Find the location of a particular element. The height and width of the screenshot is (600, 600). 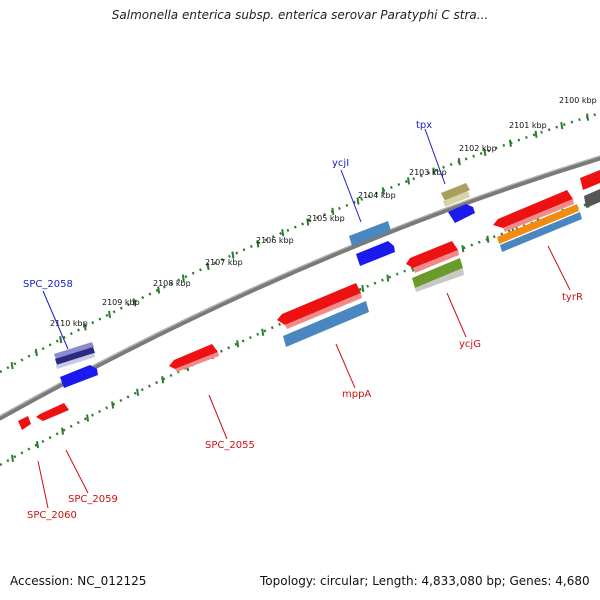

label-SPC_2059: SPC_2059 is located at coordinates (93, 499).